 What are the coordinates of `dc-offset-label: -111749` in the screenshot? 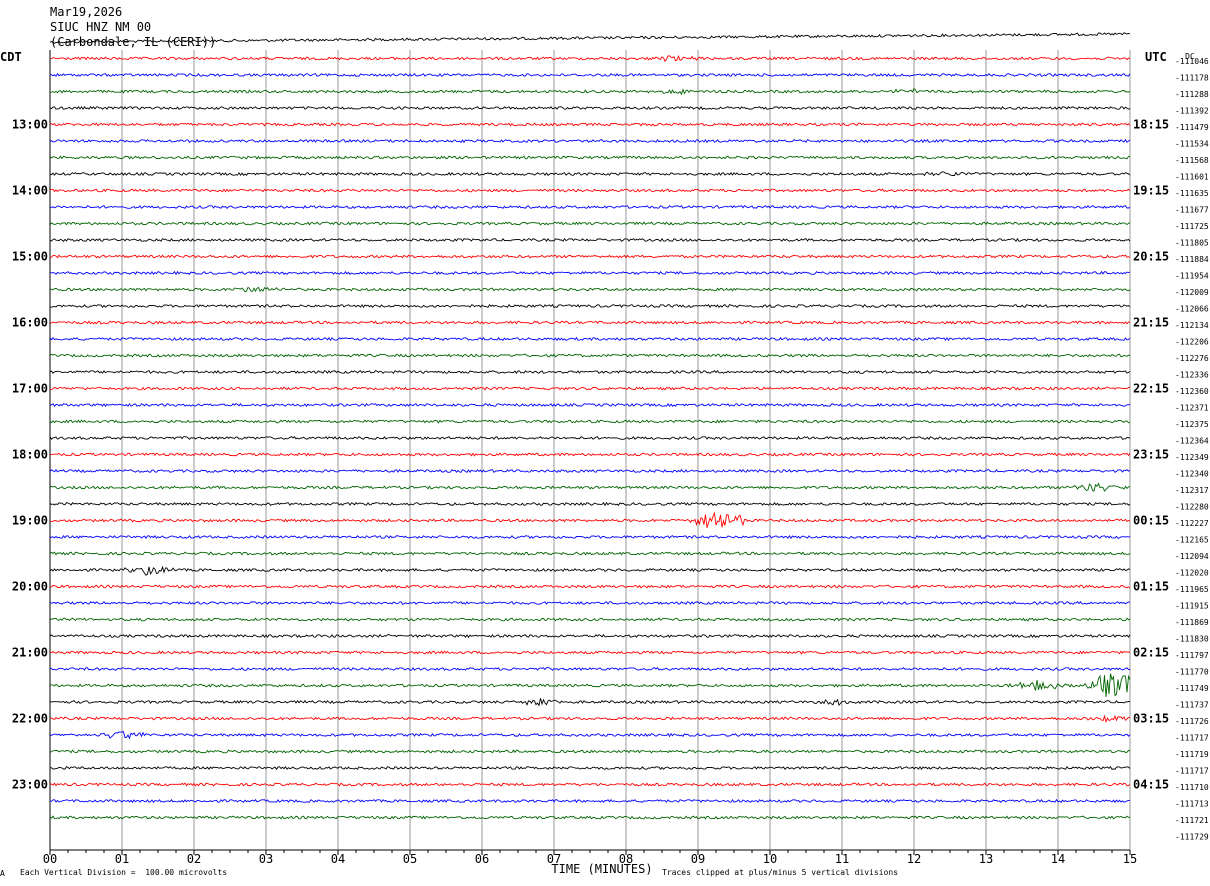 It's located at (1192, 688).